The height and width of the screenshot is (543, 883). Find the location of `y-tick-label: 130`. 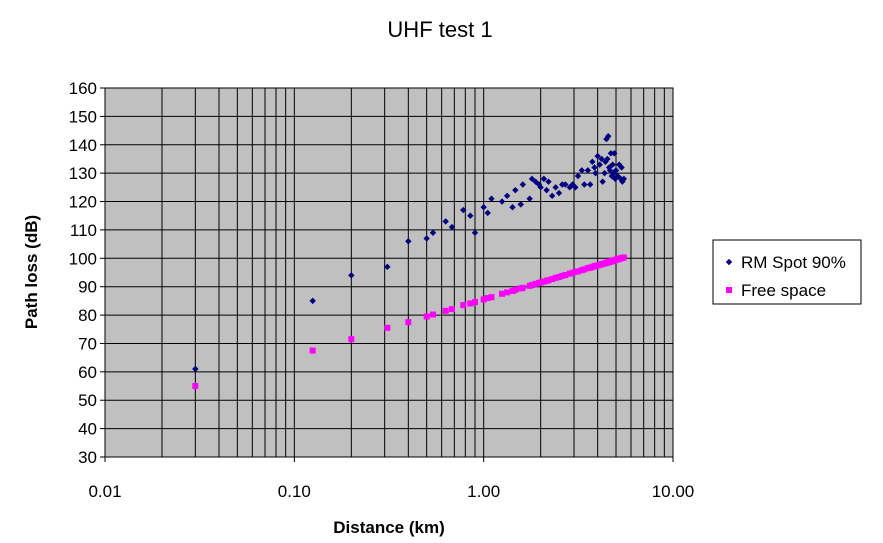

y-tick-label: 130 is located at coordinates (83, 173).